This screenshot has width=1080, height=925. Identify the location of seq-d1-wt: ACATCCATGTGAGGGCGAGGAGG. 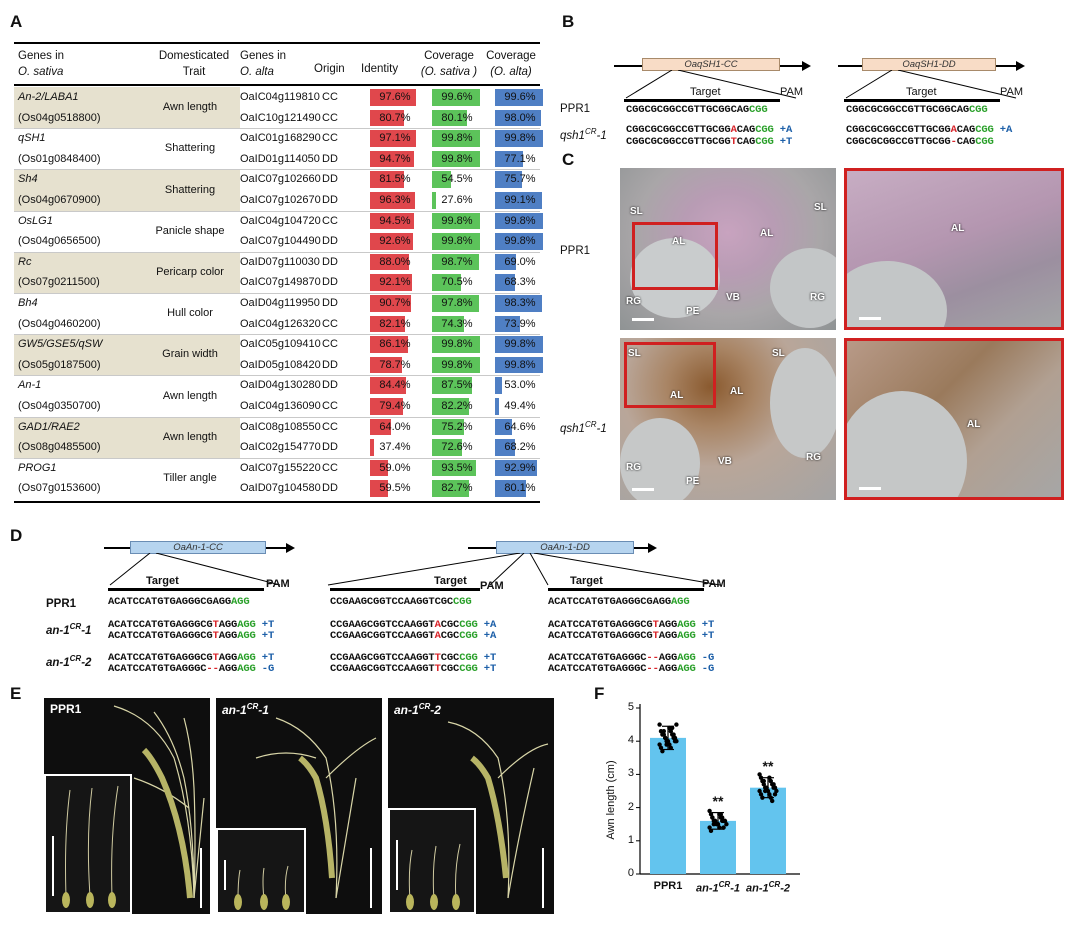
(179, 602).